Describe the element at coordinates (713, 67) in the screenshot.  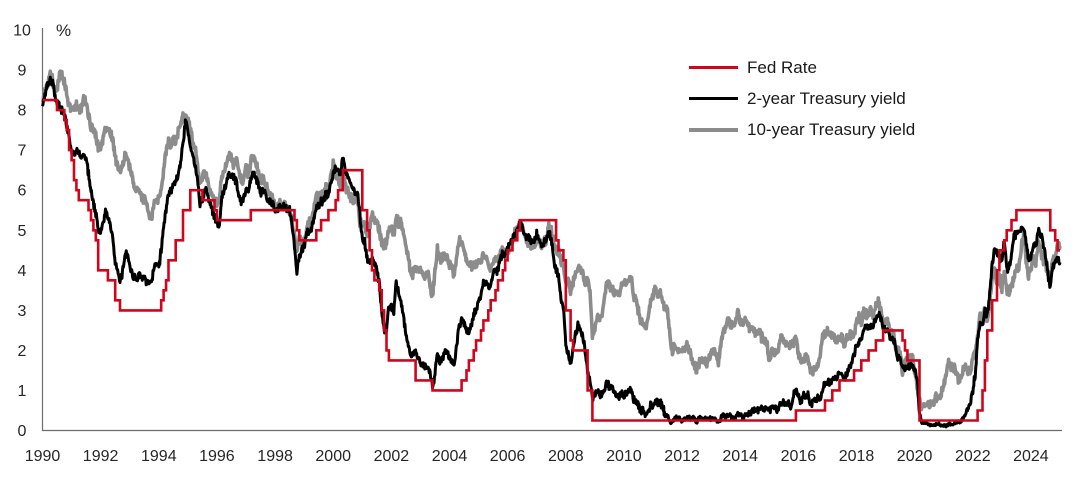
I see `fed-rate-swatch` at that location.